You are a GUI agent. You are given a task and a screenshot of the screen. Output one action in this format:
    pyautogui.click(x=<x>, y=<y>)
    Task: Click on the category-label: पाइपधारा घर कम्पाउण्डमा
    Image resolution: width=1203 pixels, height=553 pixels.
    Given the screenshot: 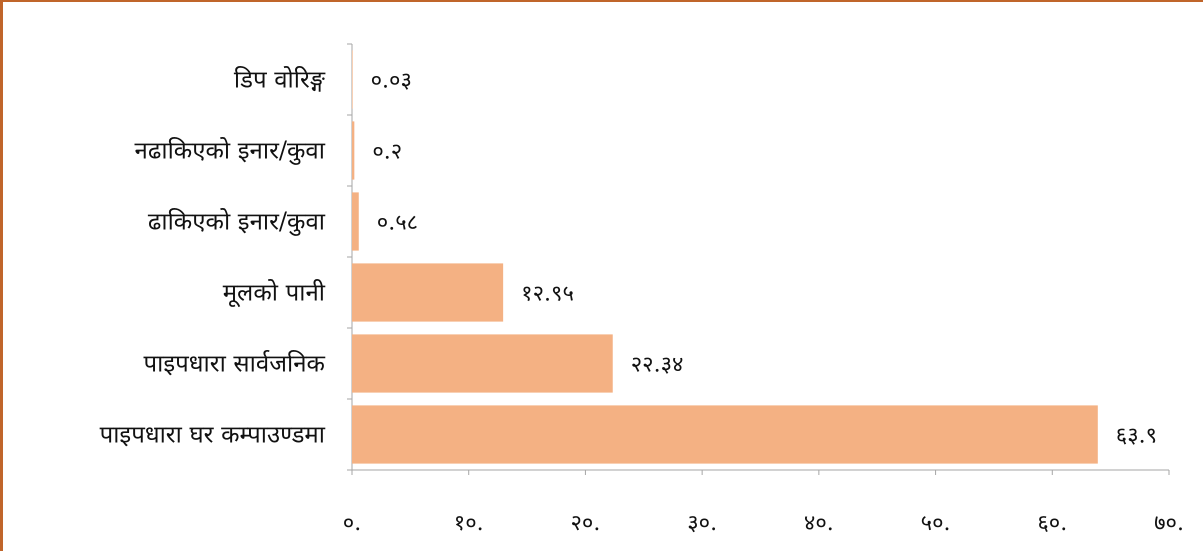 What is the action you would take?
    pyautogui.click(x=213, y=435)
    